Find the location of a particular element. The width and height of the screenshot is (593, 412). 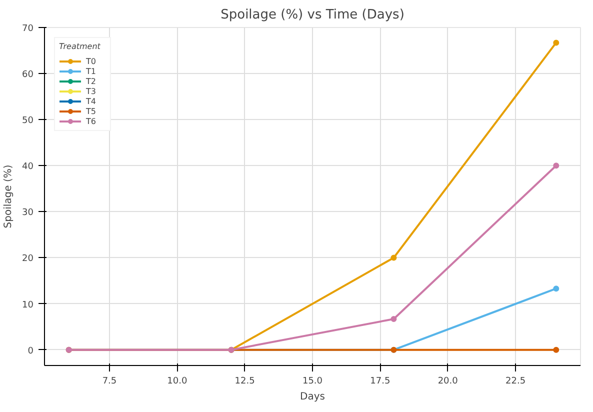

y-tick-label: 70 is located at coordinates (28, 29).